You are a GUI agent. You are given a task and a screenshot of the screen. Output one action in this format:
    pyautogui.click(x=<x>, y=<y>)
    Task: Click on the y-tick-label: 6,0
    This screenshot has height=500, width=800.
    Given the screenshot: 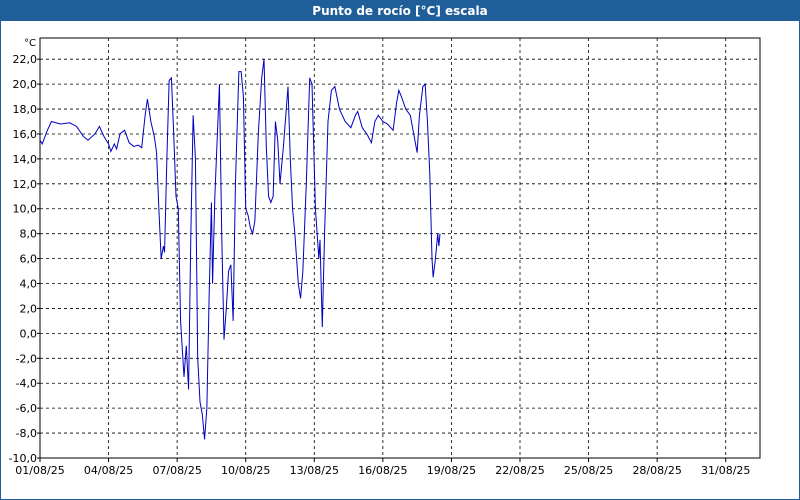 What is the action you would take?
    pyautogui.click(x=29, y=259)
    